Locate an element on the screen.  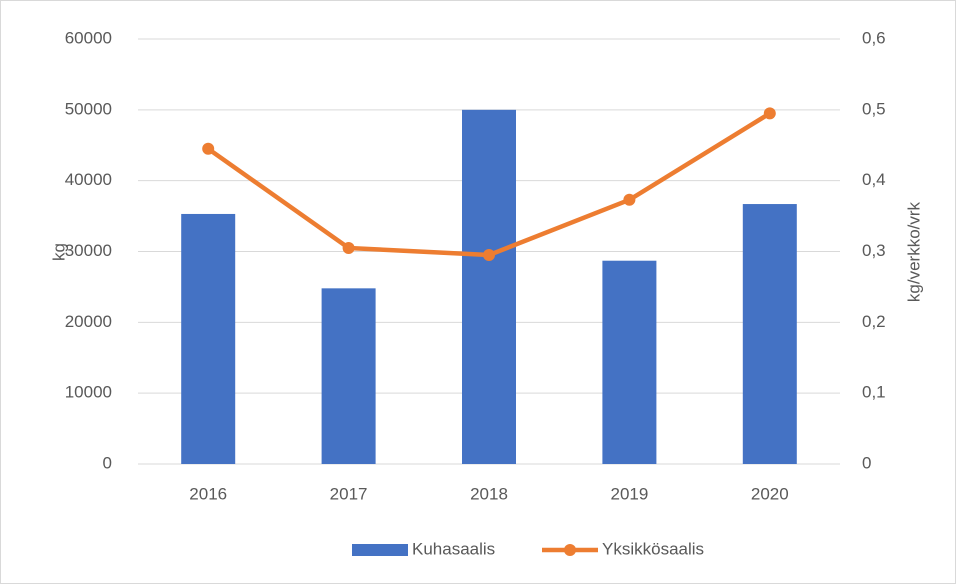
y2-tick-label: 0,4 is located at coordinates (874, 179).